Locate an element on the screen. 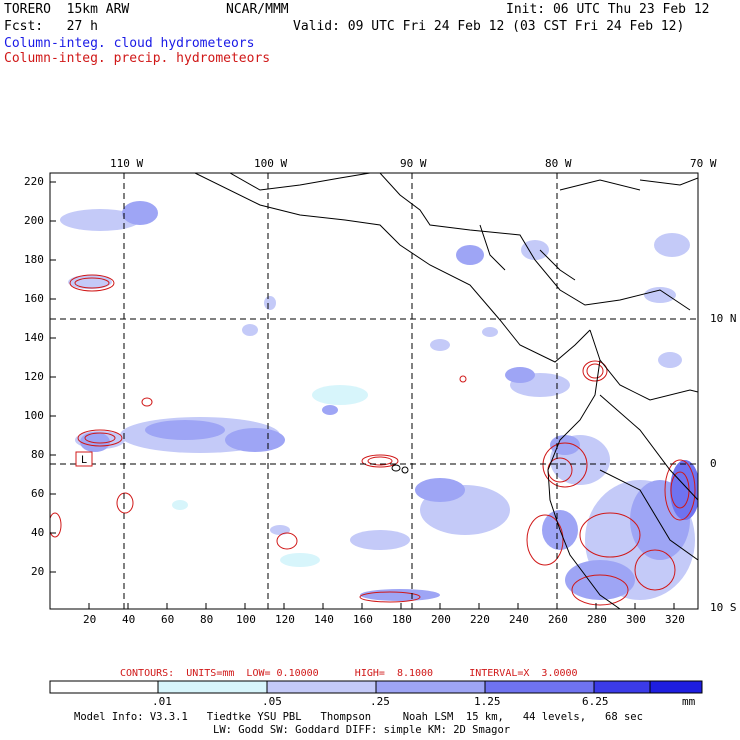 This screenshot has height=740, width=740. bottom-tick-label: 260 is located at coordinates (558, 619).